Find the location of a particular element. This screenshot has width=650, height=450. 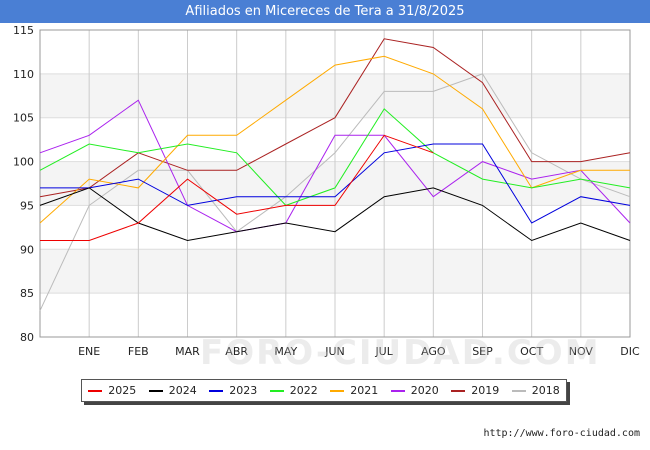

source-credit: http://www.foro-ciudad.com is located at coordinates (561, 433).